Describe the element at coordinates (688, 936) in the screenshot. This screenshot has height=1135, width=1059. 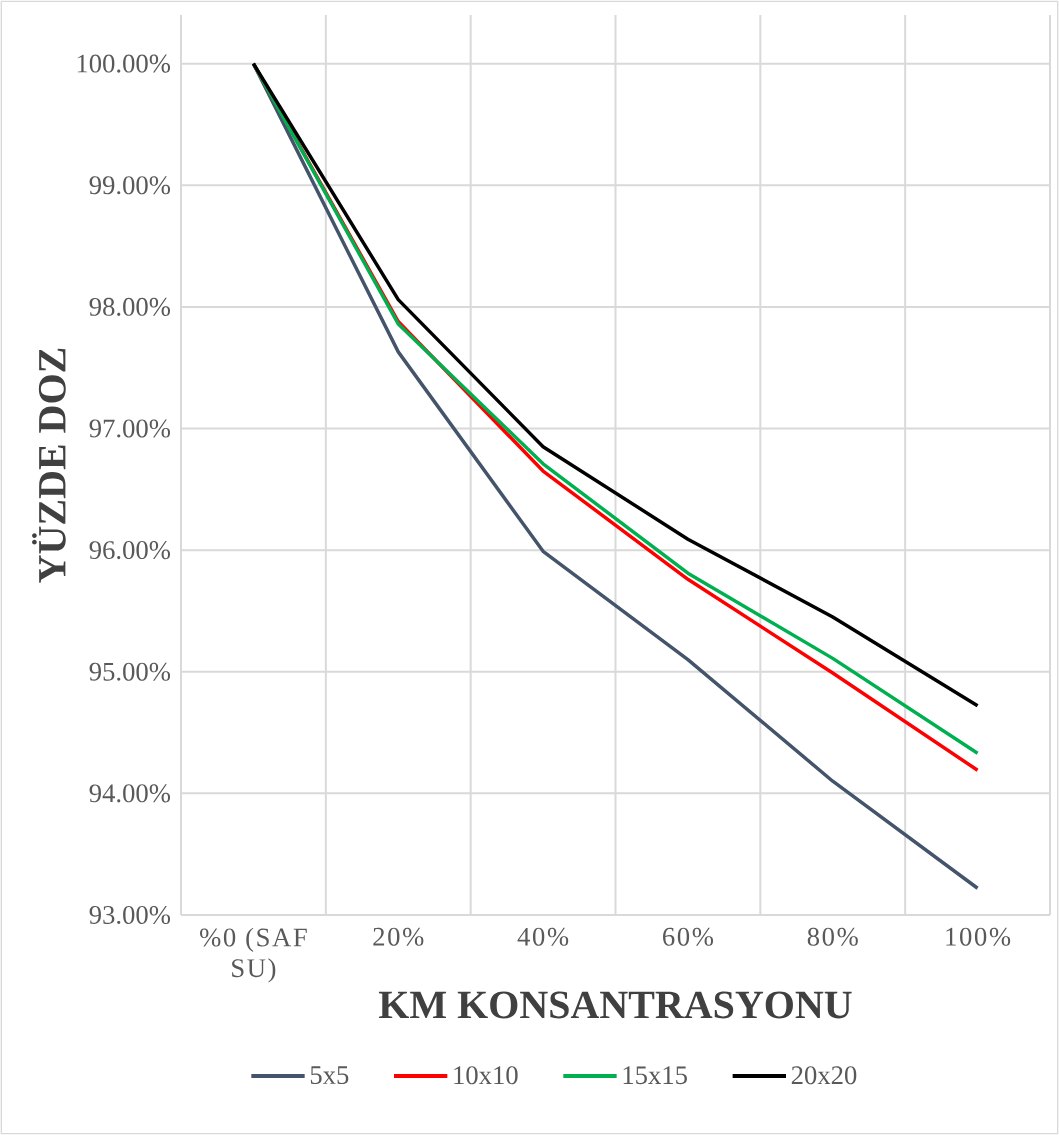
I see `x-tick-label: 60%` at that location.